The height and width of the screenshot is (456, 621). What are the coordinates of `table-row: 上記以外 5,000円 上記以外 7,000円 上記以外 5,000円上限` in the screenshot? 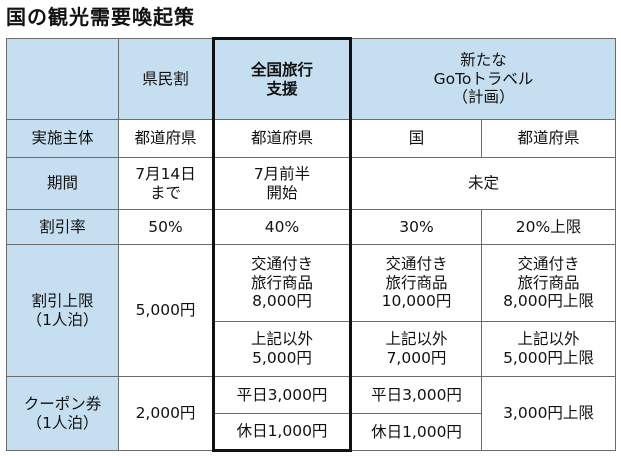 It's located at (311, 349).